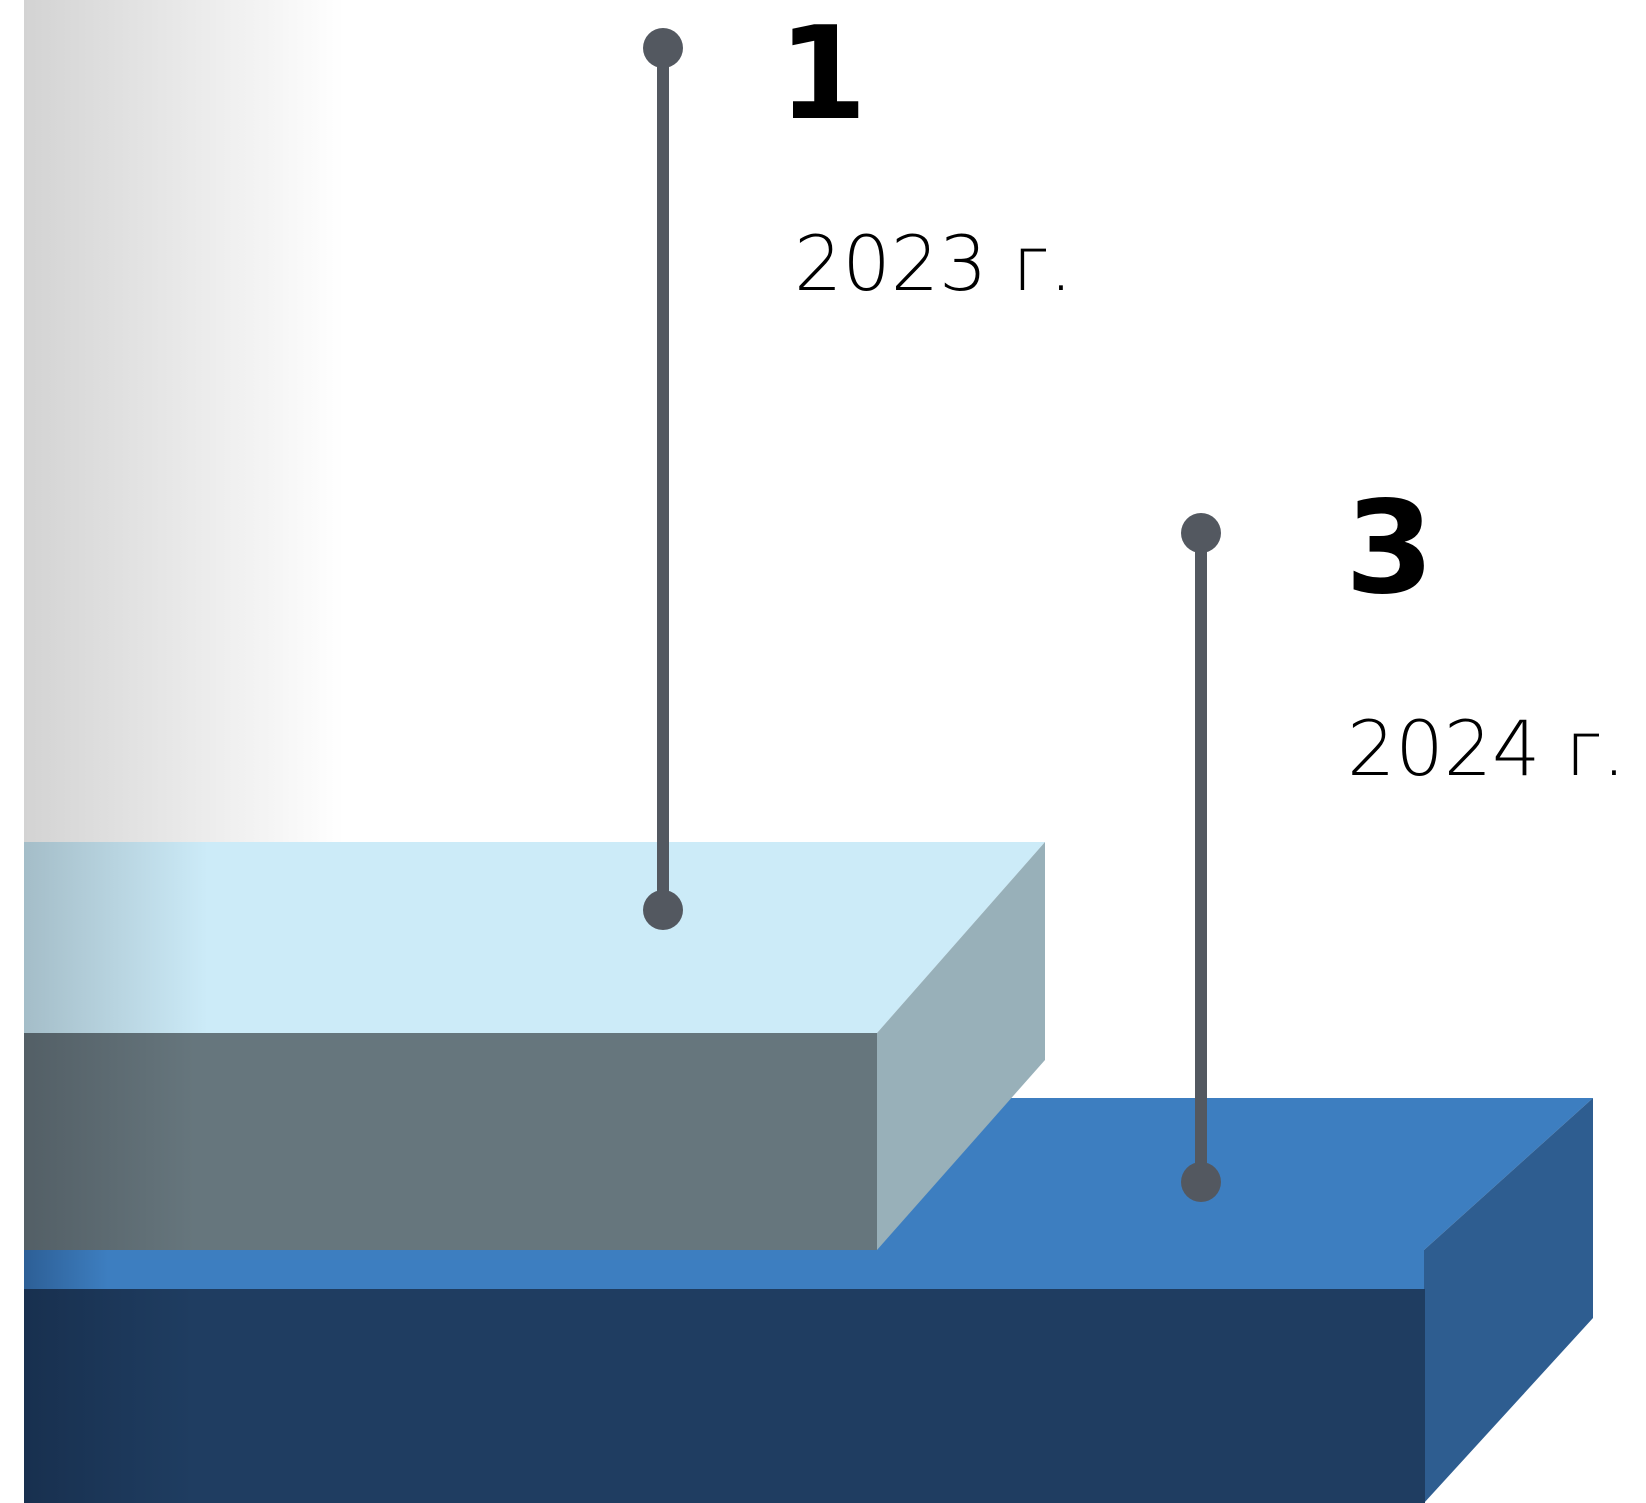 This screenshot has width=1646, height=1503. Describe the element at coordinates (1201, 1182) in the screenshot. I see `leader-dot-bottom-2024` at that location.